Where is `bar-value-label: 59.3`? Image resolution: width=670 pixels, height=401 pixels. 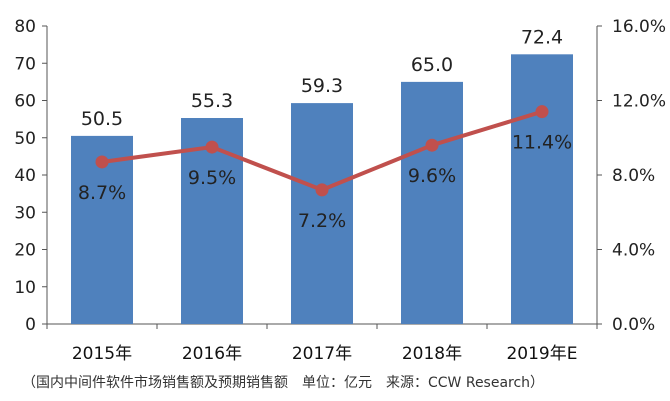
bar-value-label: 59.3 is located at coordinates (322, 86).